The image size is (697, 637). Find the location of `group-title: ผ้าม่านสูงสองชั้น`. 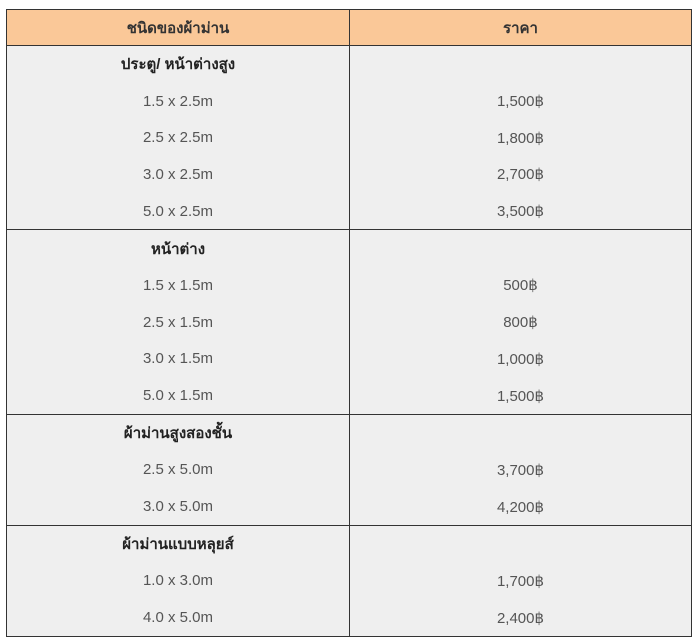

group-title: ผ้าม่านสูงสองชั้น is located at coordinates (178, 432).